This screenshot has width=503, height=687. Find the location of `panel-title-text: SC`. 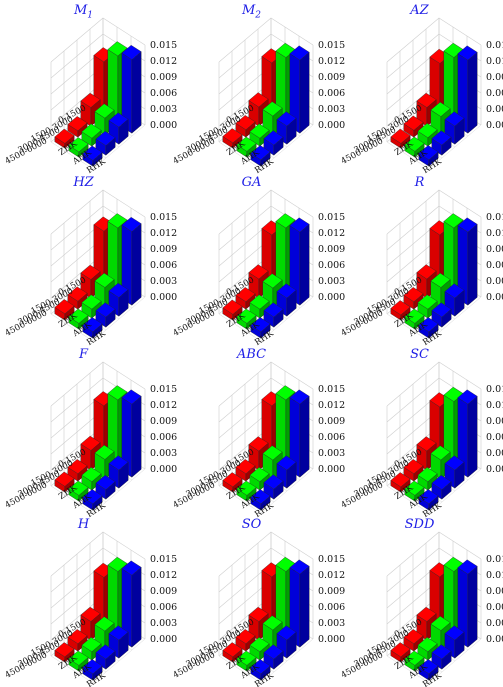

panel-title-text: SC is located at coordinates (419, 354).